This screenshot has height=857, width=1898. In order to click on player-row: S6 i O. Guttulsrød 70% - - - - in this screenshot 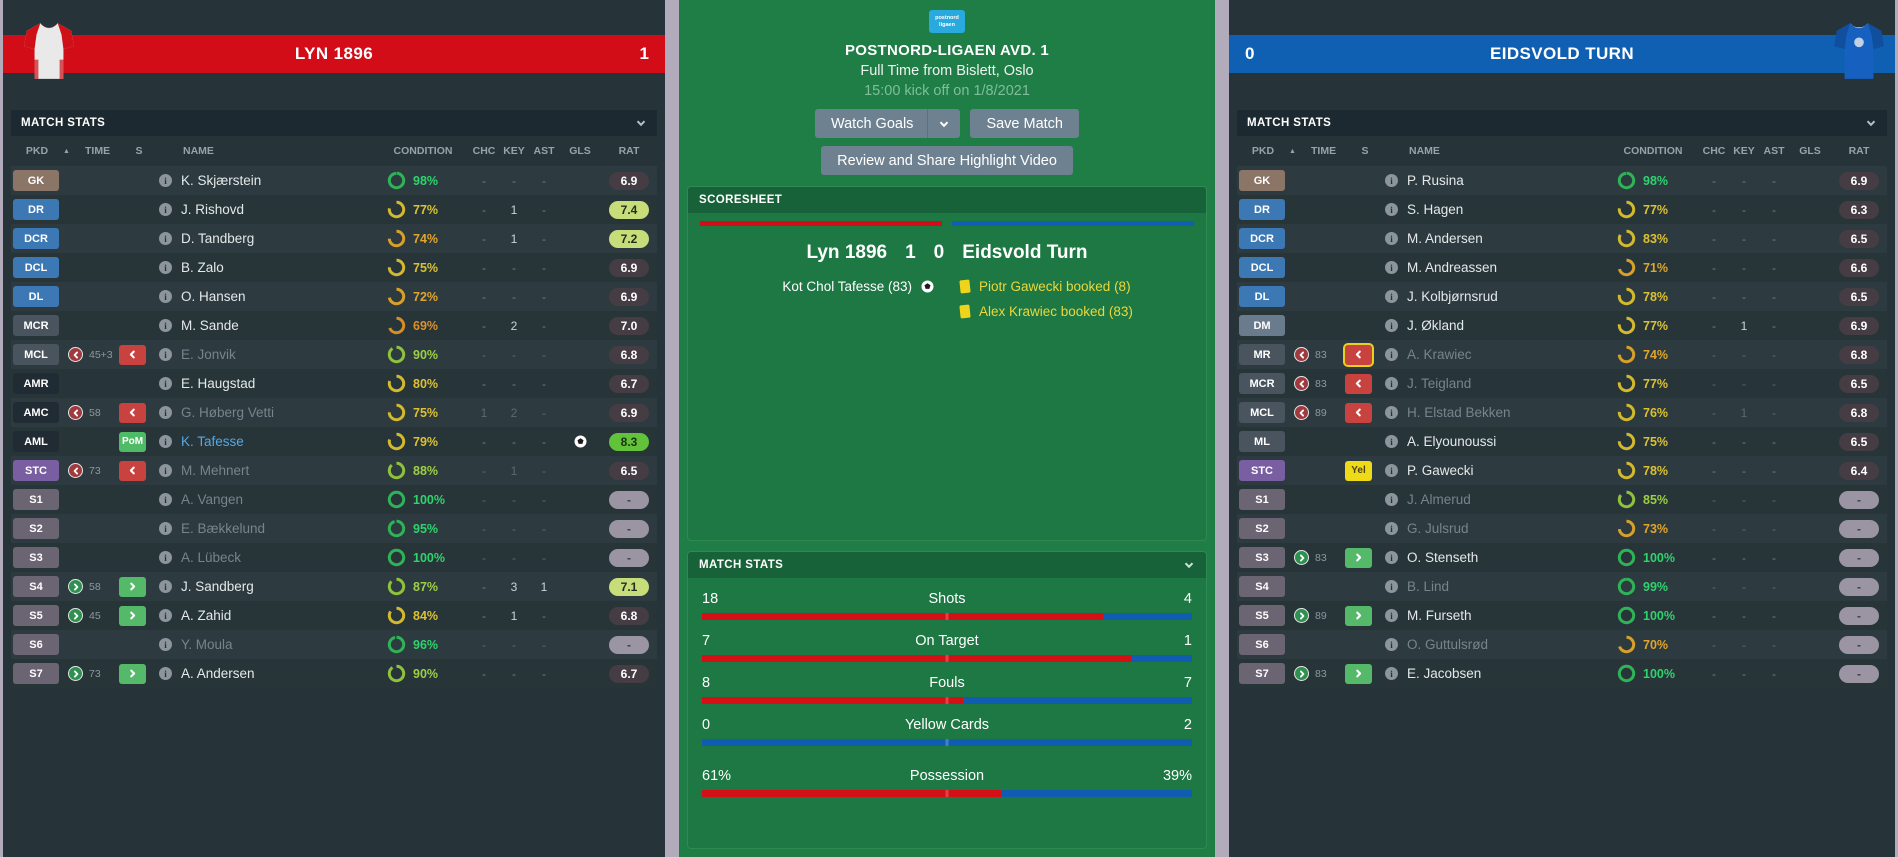, I will do `click(1562, 644)`.